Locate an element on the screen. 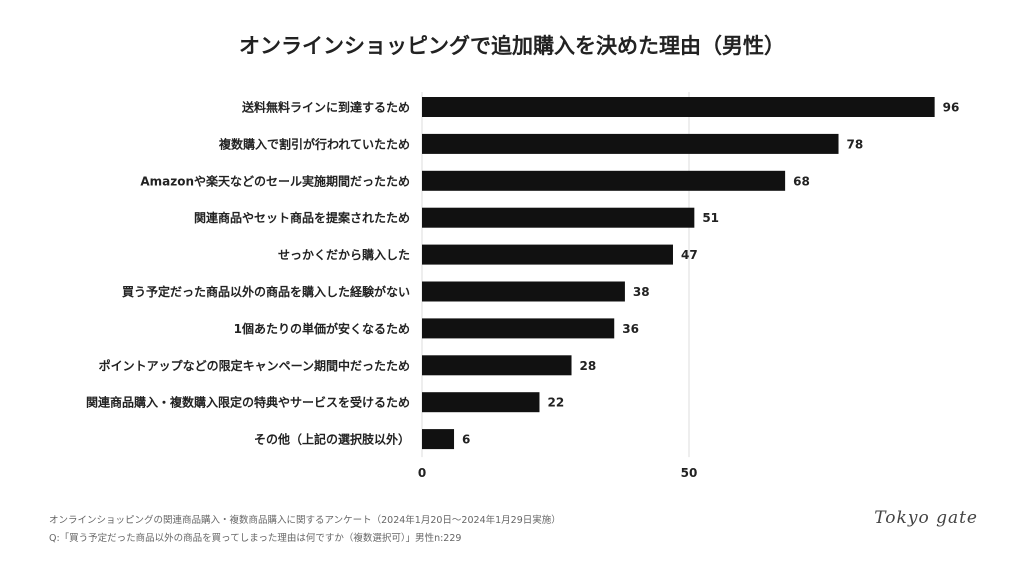 This screenshot has height=576, width=1024. data-label: 36 is located at coordinates (630, 329).